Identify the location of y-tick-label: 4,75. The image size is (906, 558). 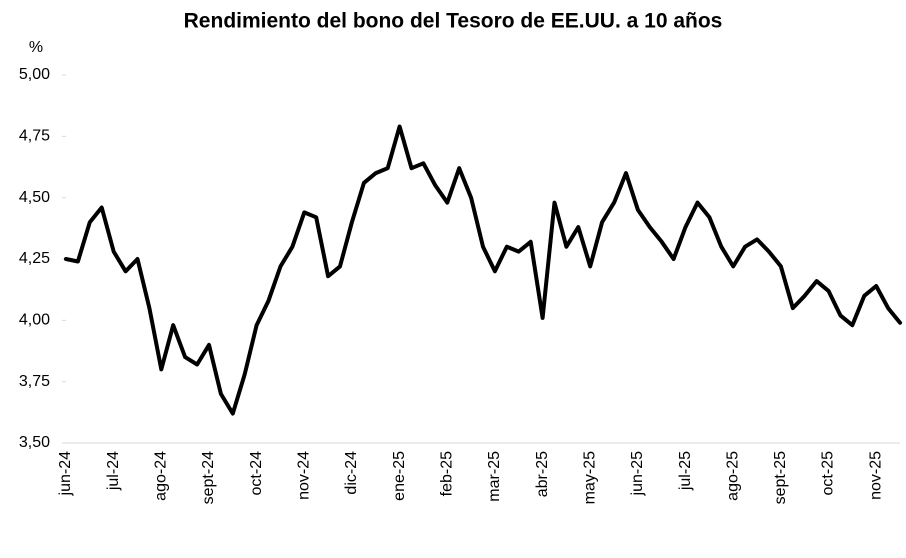
(34, 136).